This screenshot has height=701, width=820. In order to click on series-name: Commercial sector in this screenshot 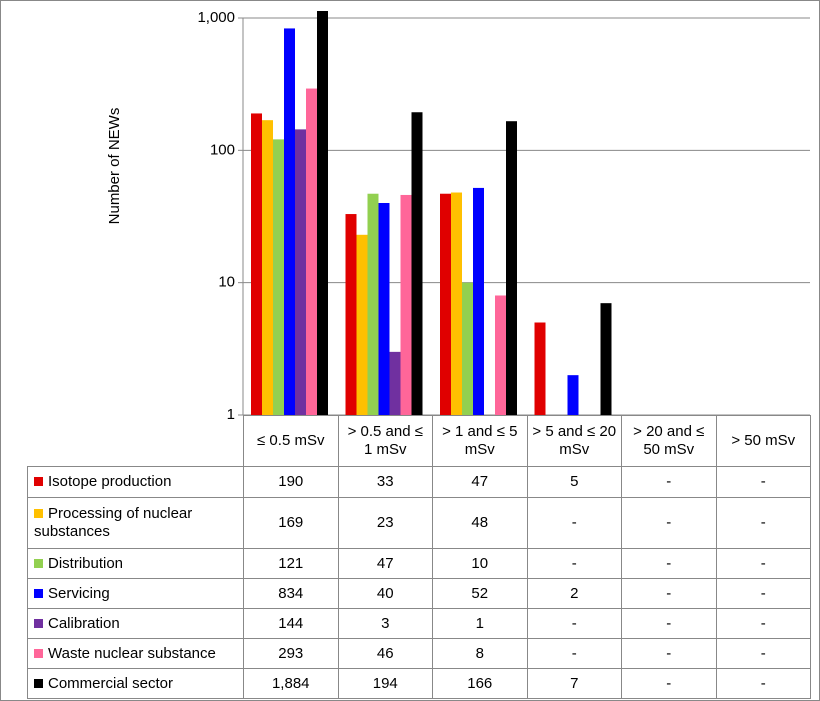, I will do `click(111, 683)`.